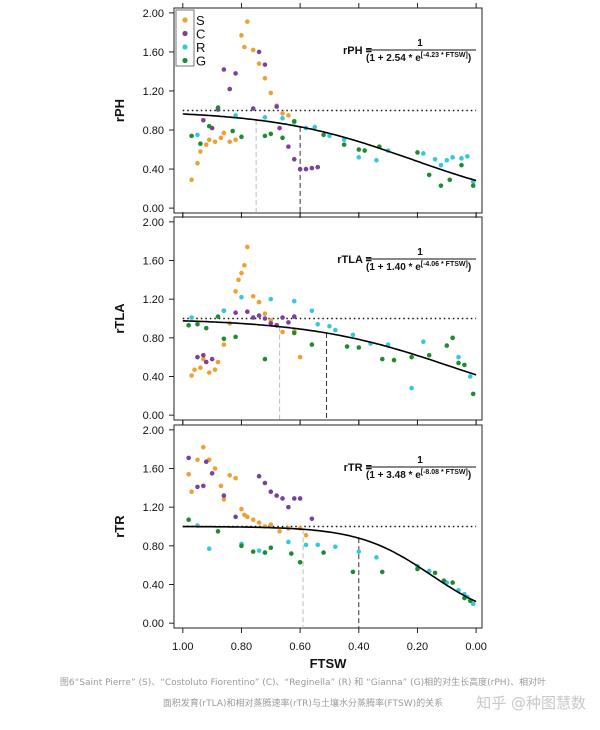  What do you see at coordinates (182, 647) in the screenshot?
I see `x-tick-label: 1.00` at bounding box center [182, 647].